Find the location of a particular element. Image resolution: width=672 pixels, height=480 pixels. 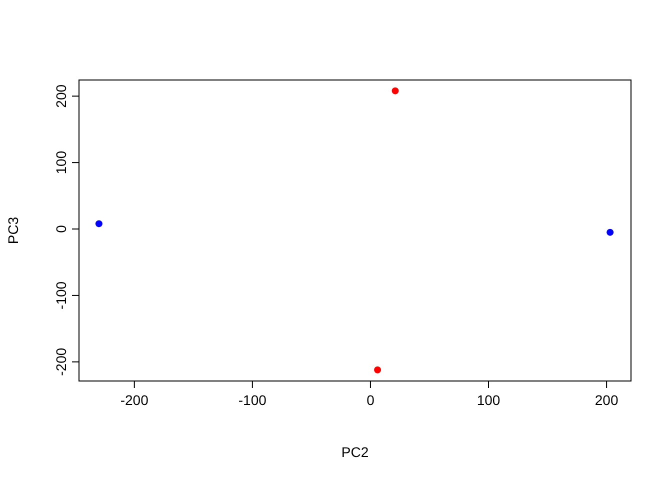

y-tick-label: 0 is located at coordinates (61, 228).